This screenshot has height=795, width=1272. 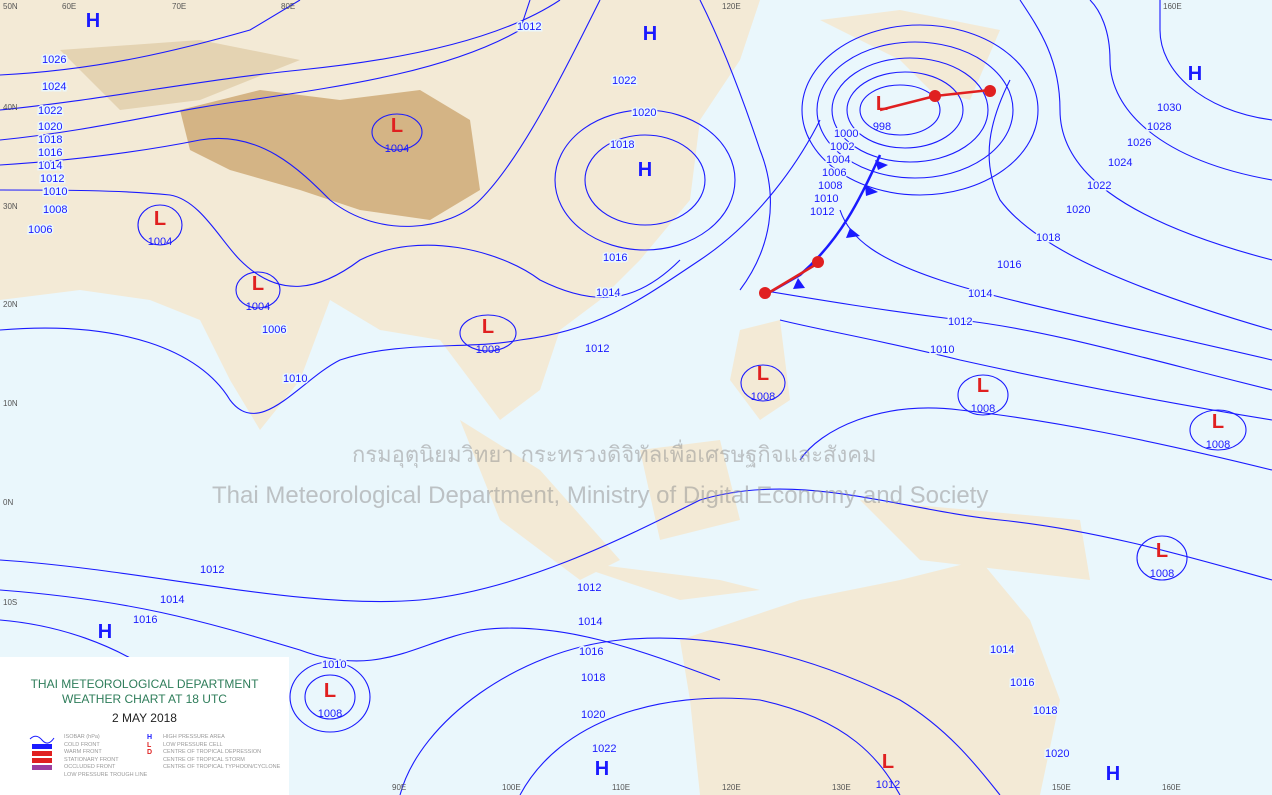 What do you see at coordinates (731, 6) in the screenshot?
I see `longitude-label-top: 120E` at bounding box center [731, 6].